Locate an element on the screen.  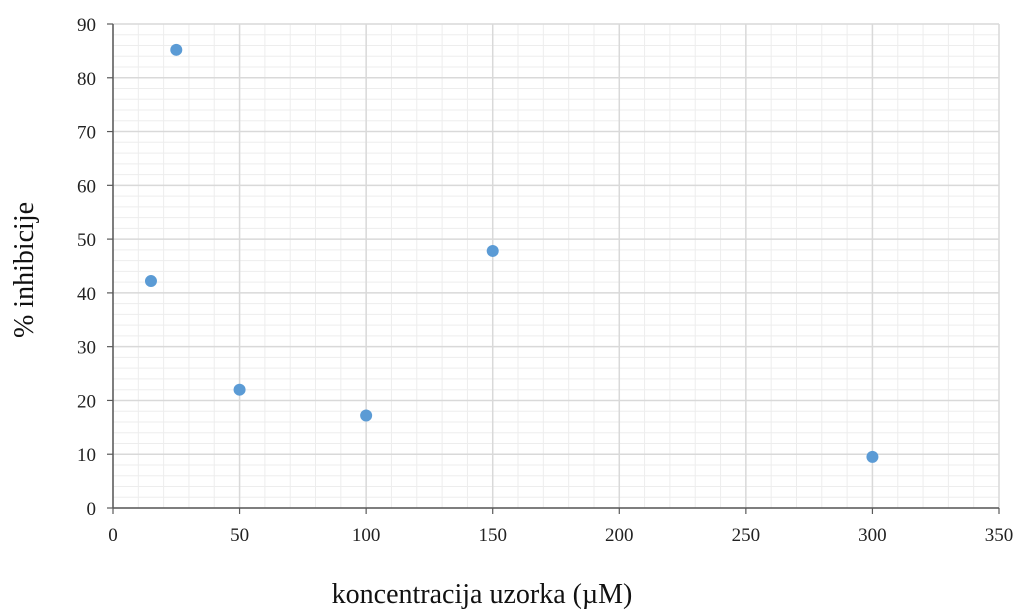
x-tick-label: 250 is located at coordinates (746, 535).